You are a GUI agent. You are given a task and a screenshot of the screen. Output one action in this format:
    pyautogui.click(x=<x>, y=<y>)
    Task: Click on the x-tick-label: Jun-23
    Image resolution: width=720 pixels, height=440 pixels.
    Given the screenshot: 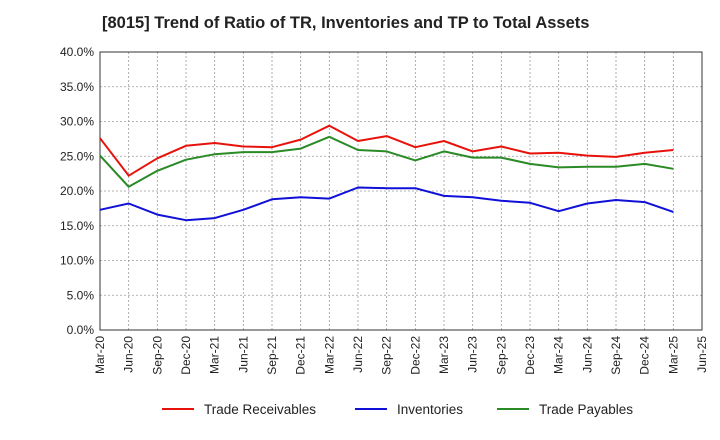 What is the action you would take?
    pyautogui.click(x=473, y=354)
    